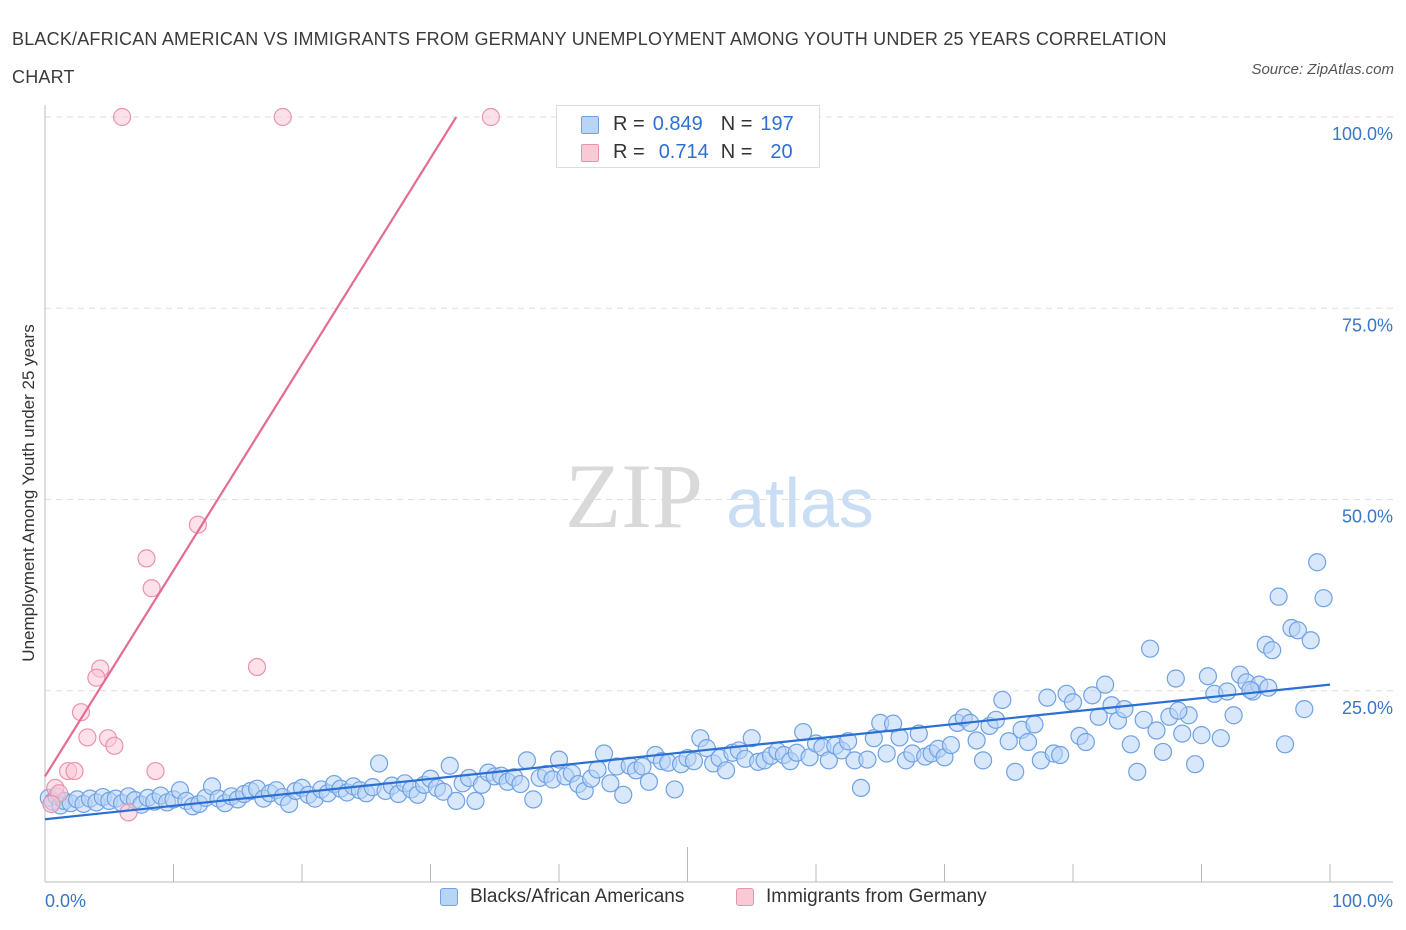 This screenshot has width=1406, height=930. I want to click on legend-label-germany: Immigrants from Germany, so click(876, 896).